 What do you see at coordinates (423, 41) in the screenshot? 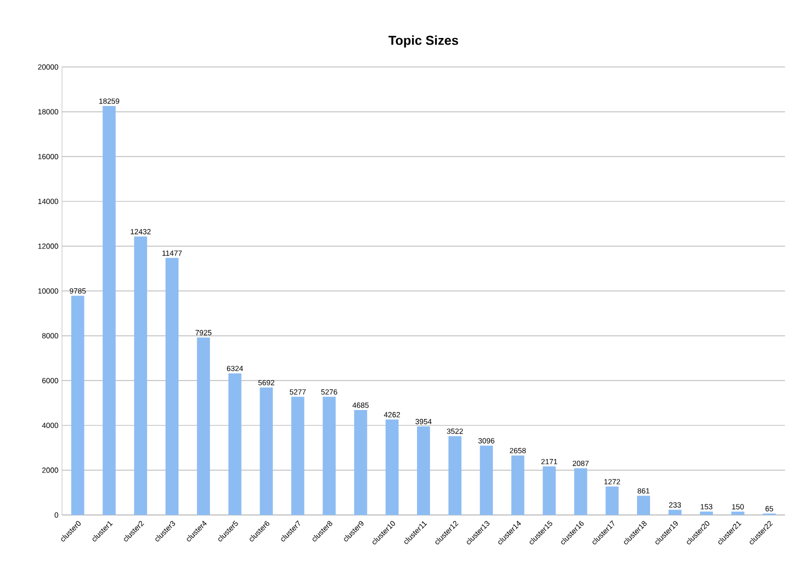
I see `chart-title: Topic Sizes` at bounding box center [423, 41].